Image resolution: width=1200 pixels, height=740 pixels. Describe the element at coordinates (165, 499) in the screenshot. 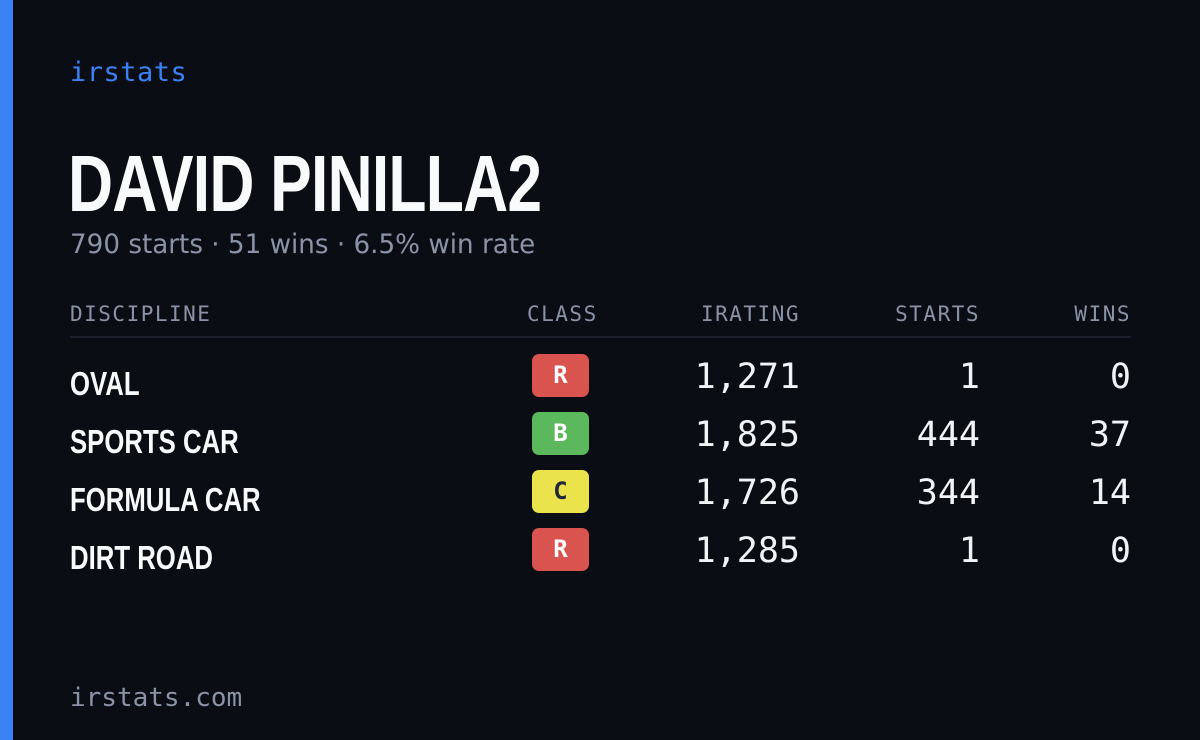

I see `discipline-name: FORMULA CAR` at that location.